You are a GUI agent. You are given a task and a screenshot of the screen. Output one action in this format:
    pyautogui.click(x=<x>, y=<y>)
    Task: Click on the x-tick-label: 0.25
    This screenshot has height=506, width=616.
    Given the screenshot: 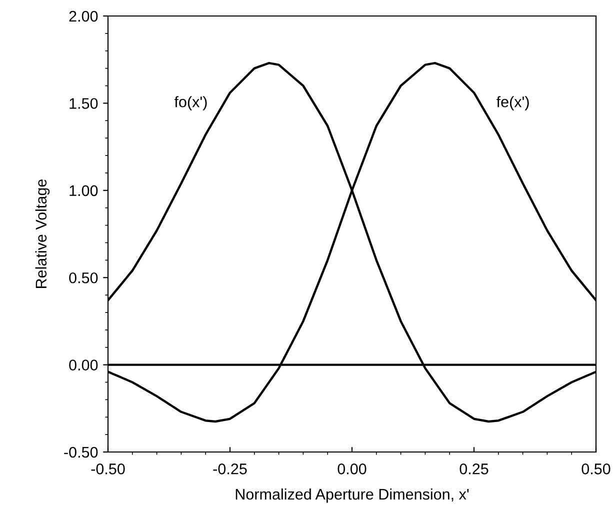 What is the action you would take?
    pyautogui.click(x=474, y=469)
    